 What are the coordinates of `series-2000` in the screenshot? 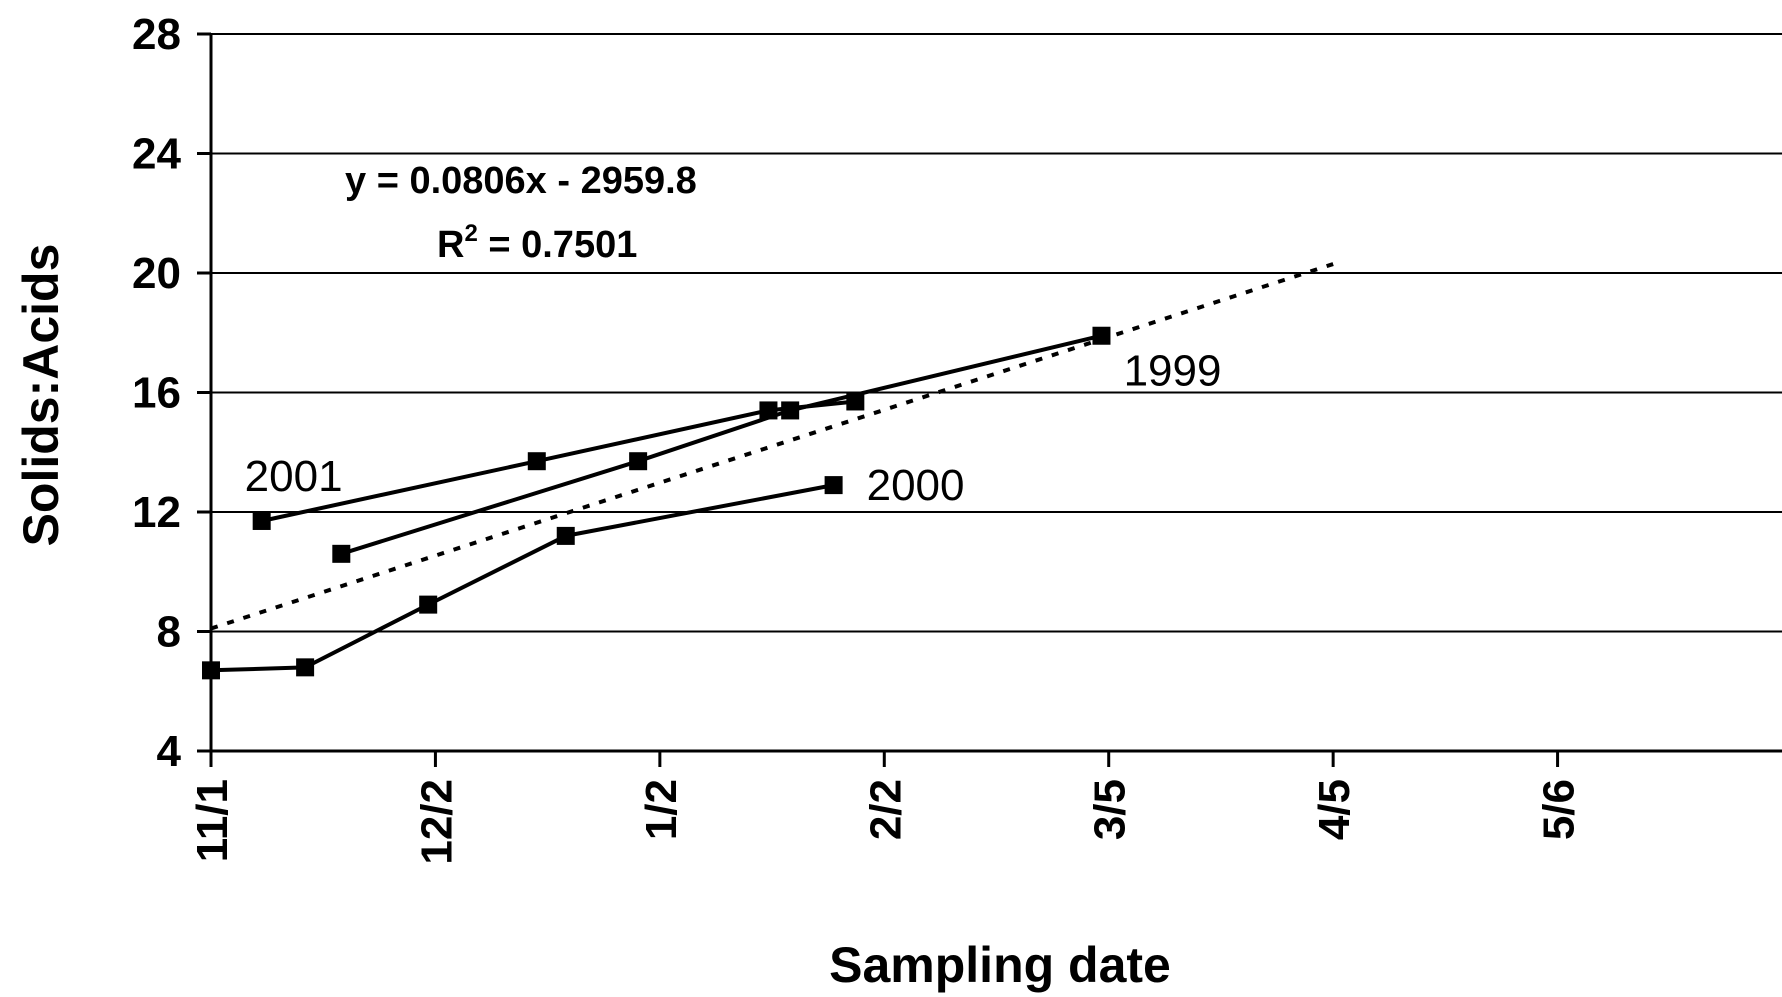 It's located at (522, 578).